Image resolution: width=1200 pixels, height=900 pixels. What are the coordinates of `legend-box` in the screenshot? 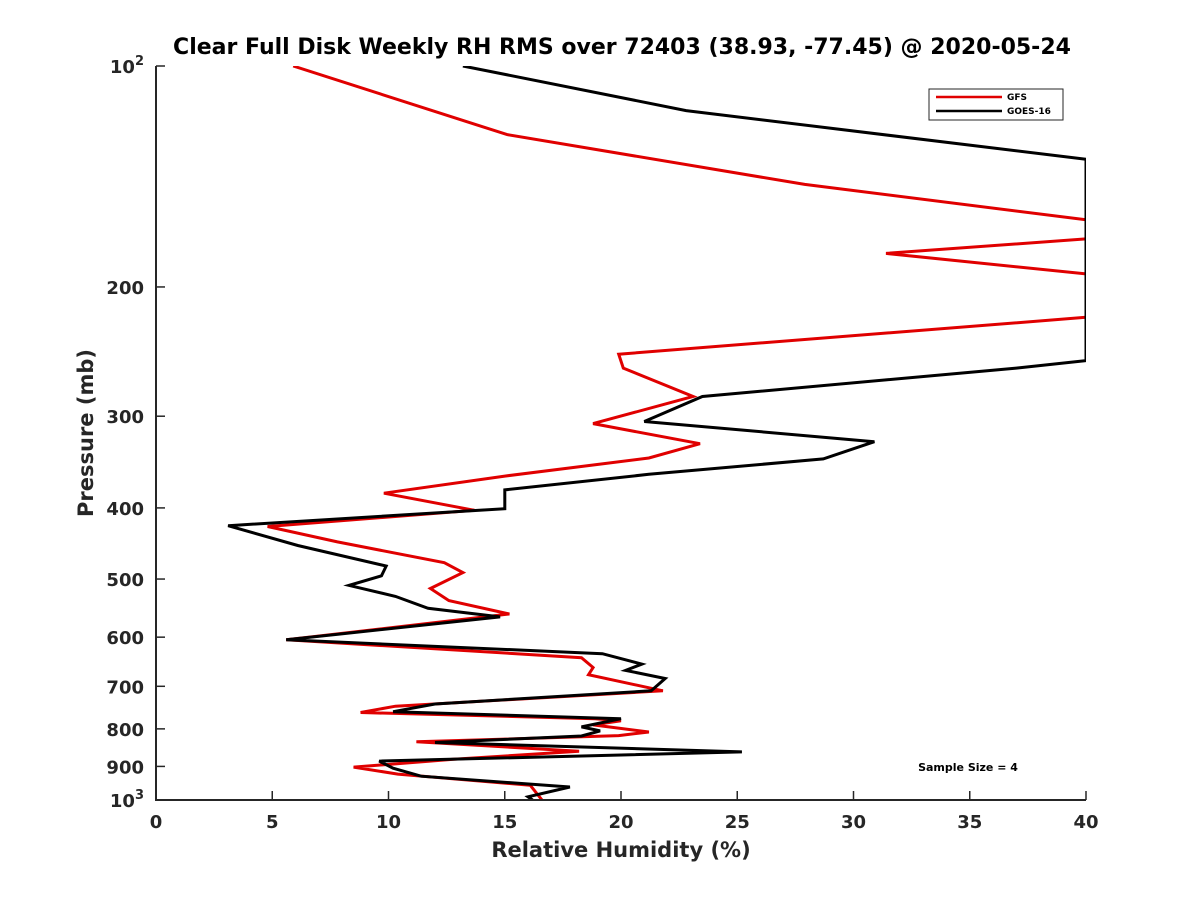 It's located at (996, 104).